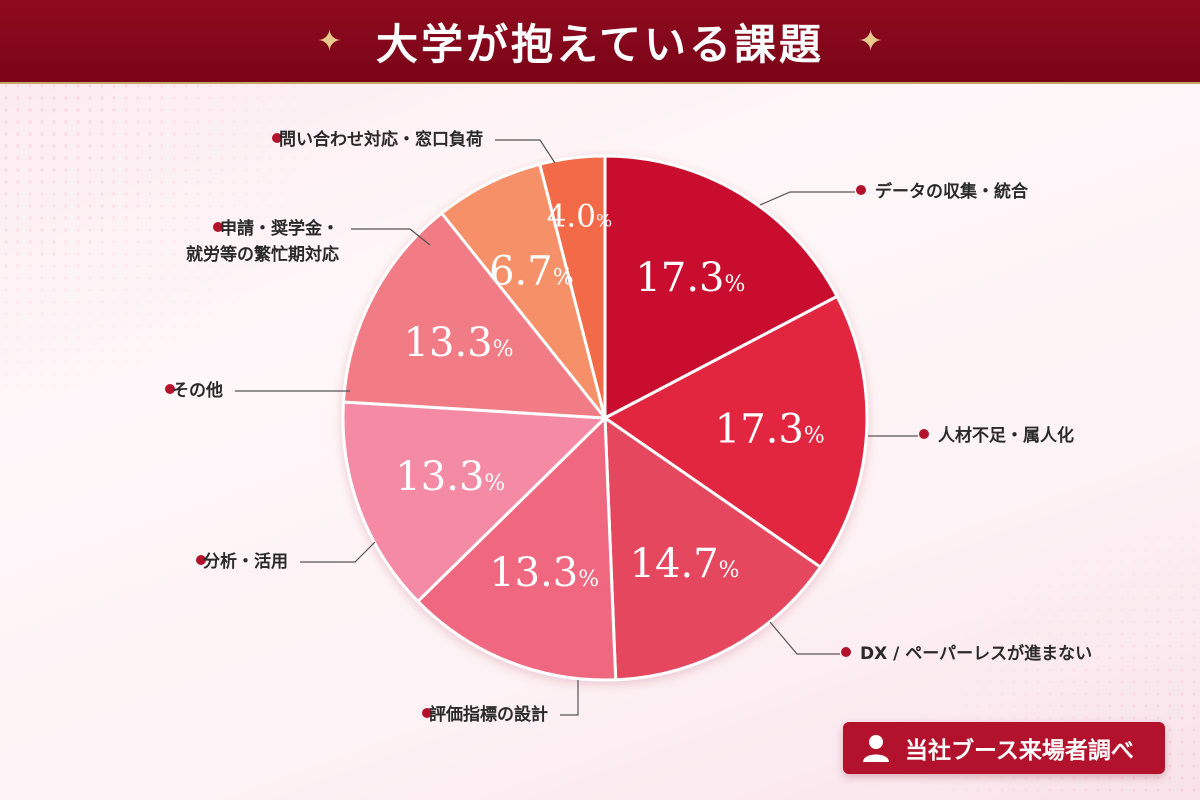 This screenshot has width=1200, height=800. What do you see at coordinates (381, 139) in the screenshot?
I see `category-label: 問い合わせ対応・窓口負荷` at bounding box center [381, 139].